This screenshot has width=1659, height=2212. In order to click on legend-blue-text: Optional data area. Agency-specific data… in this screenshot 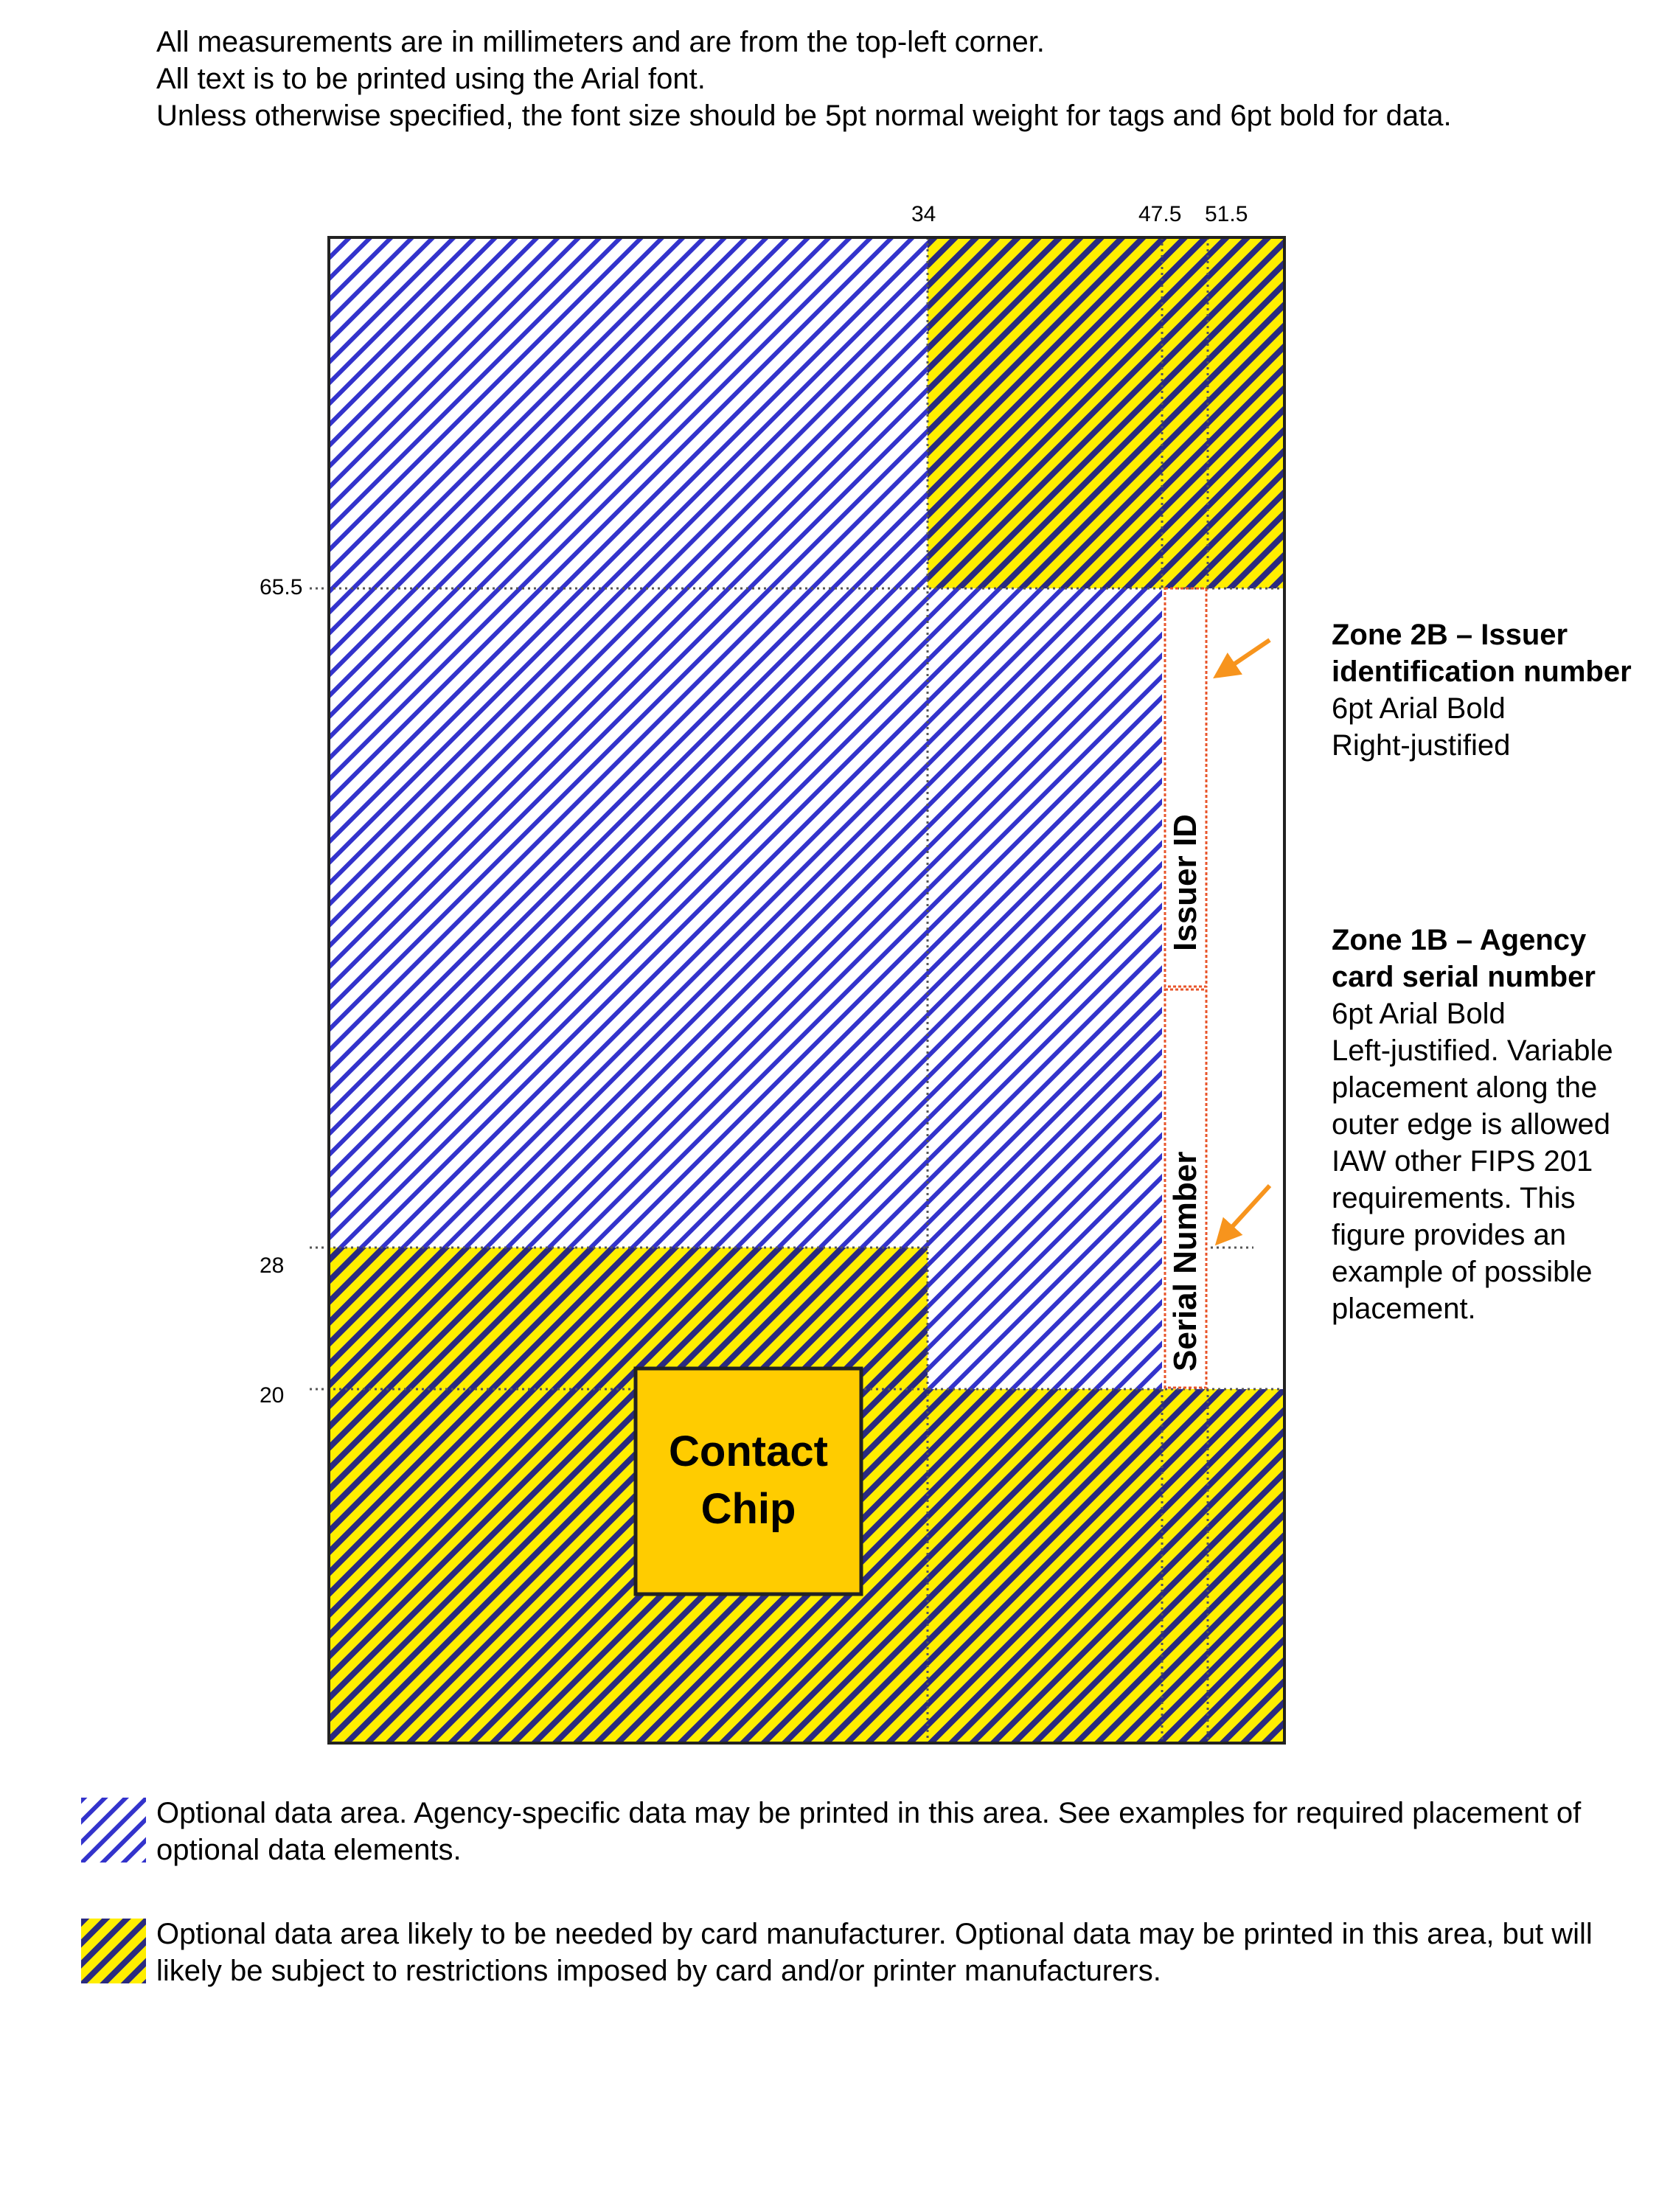, I will do `click(869, 1831)`.